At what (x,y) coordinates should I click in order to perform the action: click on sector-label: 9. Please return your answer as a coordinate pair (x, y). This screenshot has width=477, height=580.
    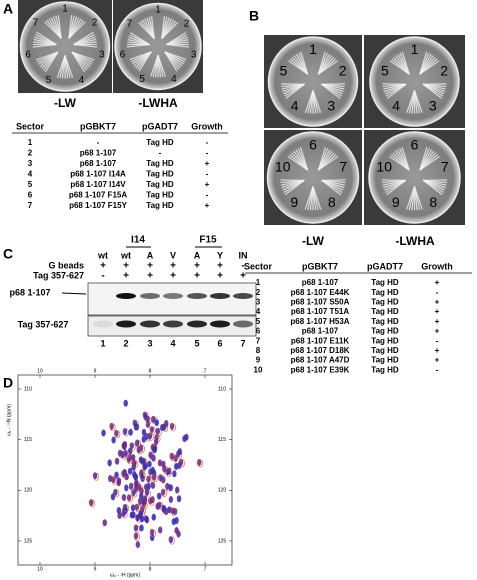
    Looking at the image, I should click on (396, 202).